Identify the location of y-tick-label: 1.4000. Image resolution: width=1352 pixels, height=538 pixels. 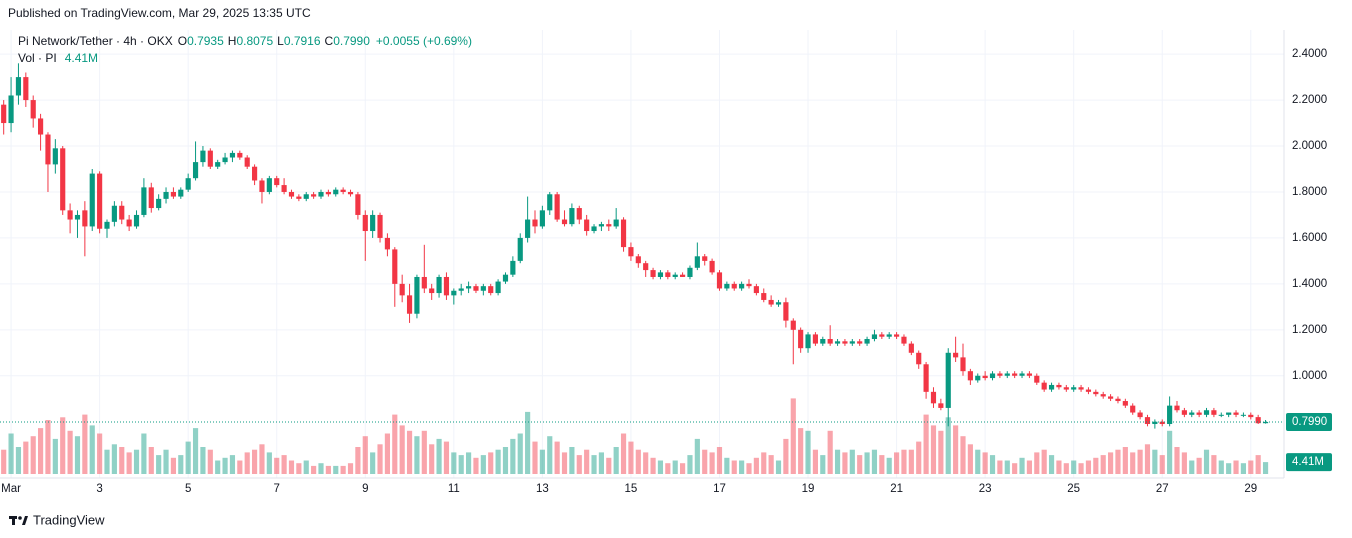
(1309, 284).